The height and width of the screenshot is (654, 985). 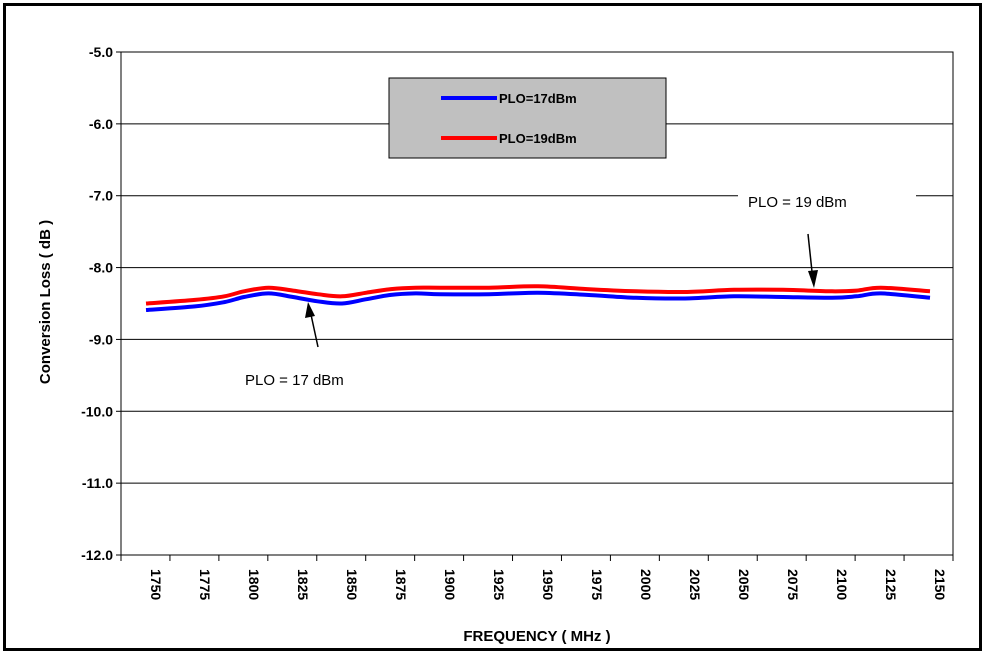 What do you see at coordinates (303, 584) in the screenshot?
I see `x-tick-label: 1825` at bounding box center [303, 584].